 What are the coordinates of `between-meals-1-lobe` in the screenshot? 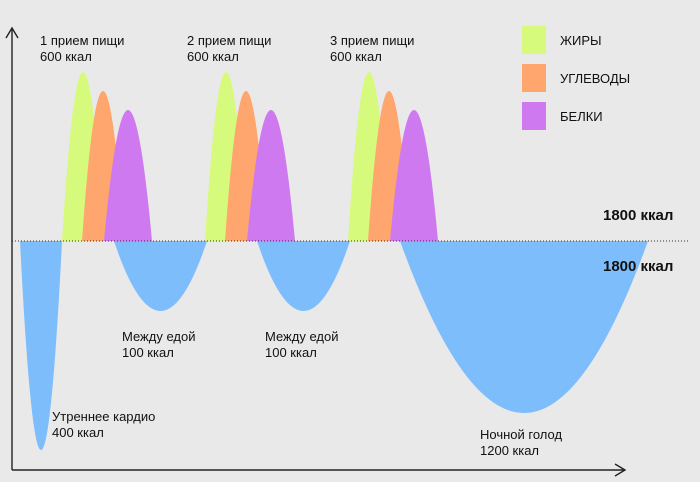 It's located at (160, 276).